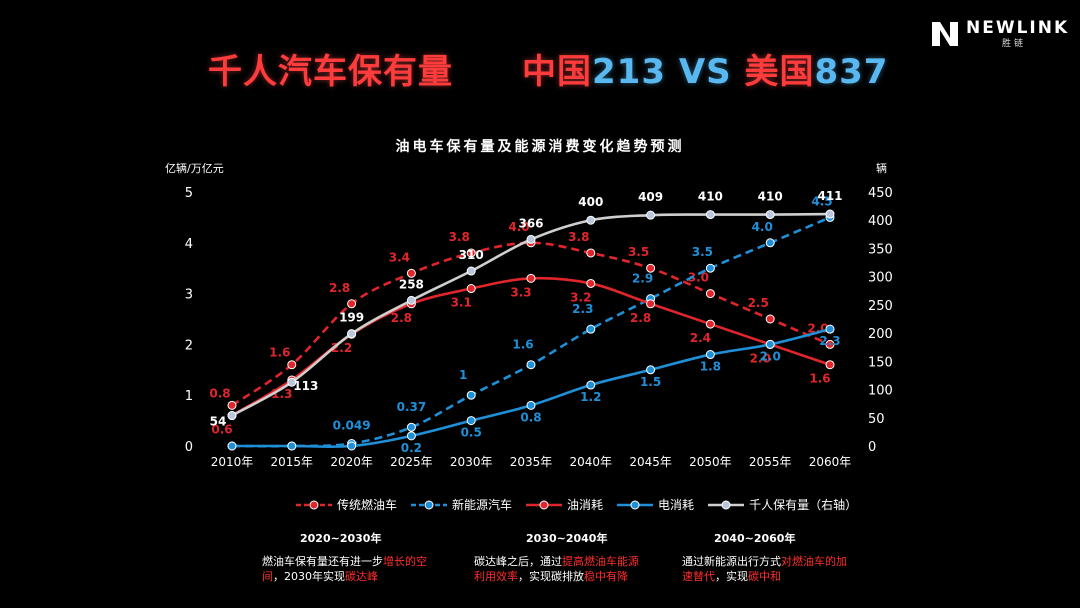 This screenshot has width=1080, height=608. What do you see at coordinates (218, 422) in the screenshot?
I see `data-label: 54` at bounding box center [218, 422].